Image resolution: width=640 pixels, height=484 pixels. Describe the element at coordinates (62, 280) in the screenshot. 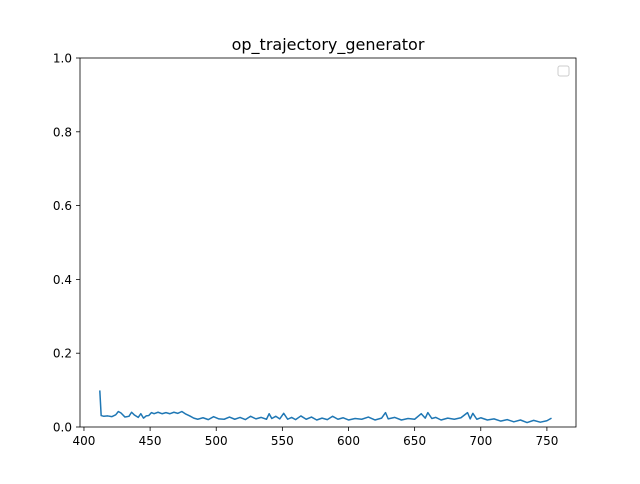

I see `y-tick-label: 0.4` at that location.